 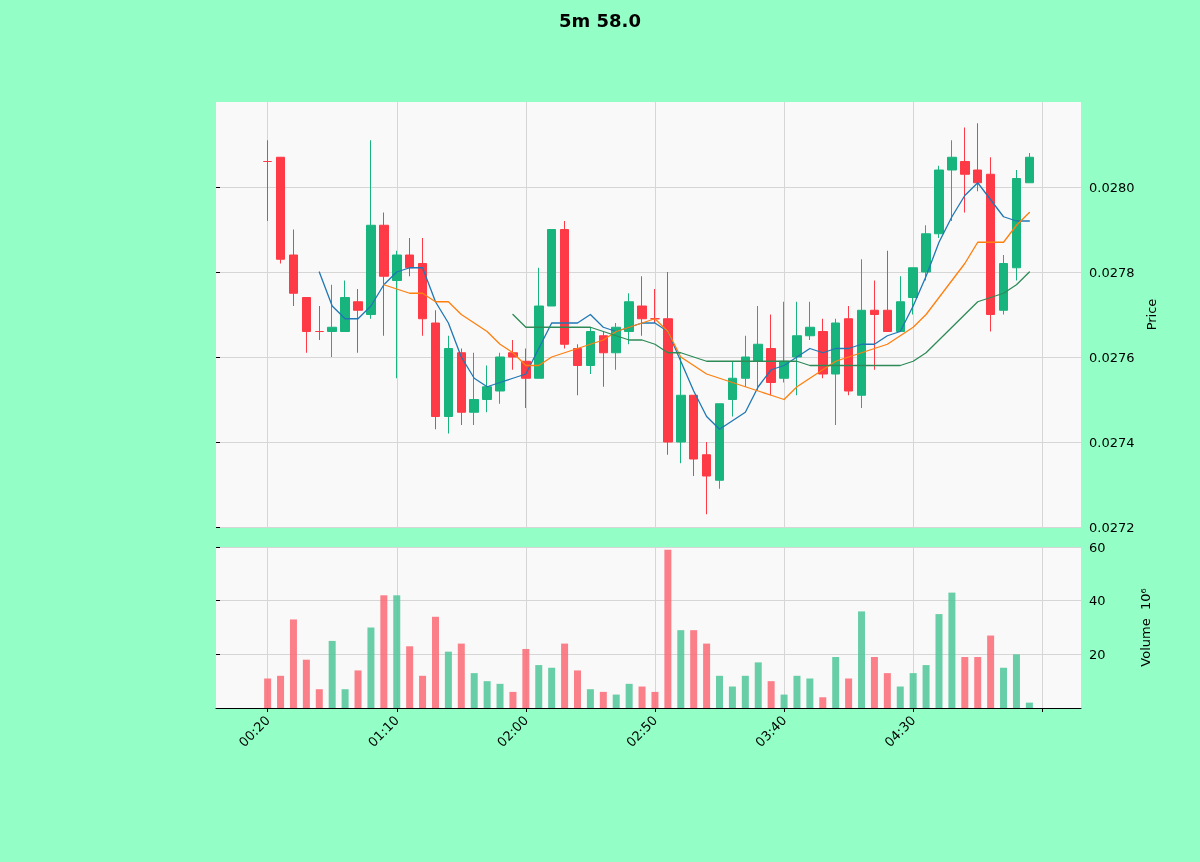 I want to click on y-tick-label: 0.0274, so click(x=1112, y=442).